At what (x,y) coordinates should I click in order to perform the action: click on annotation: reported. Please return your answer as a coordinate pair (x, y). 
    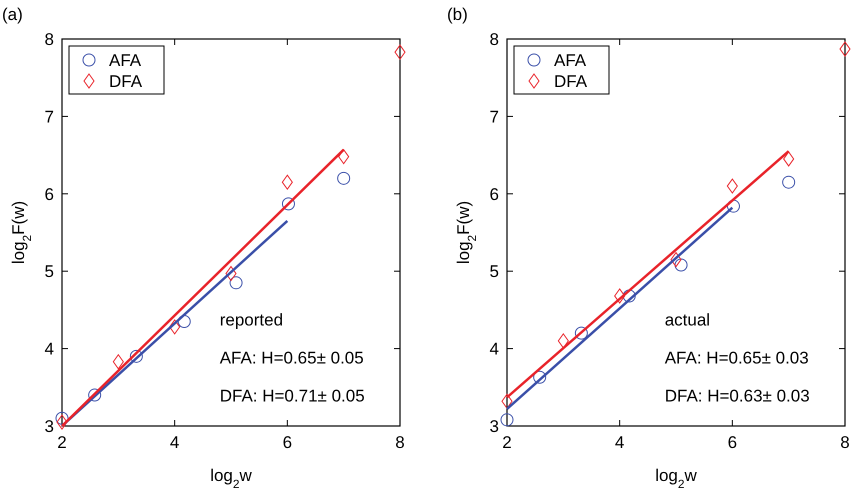
    Looking at the image, I should click on (252, 320).